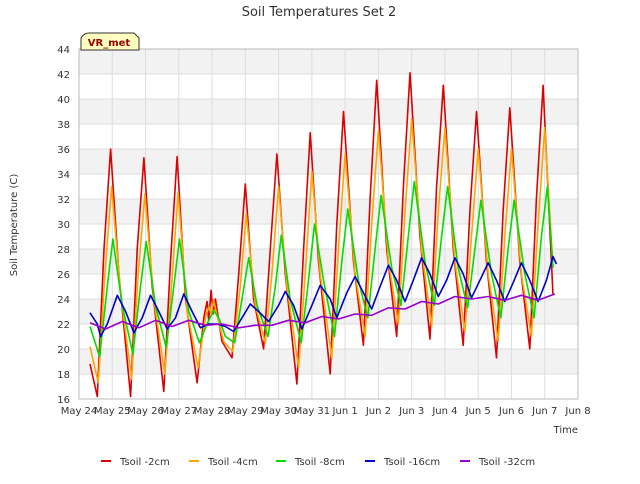  I want to click on x-tick-label: May 26, so click(145, 411).